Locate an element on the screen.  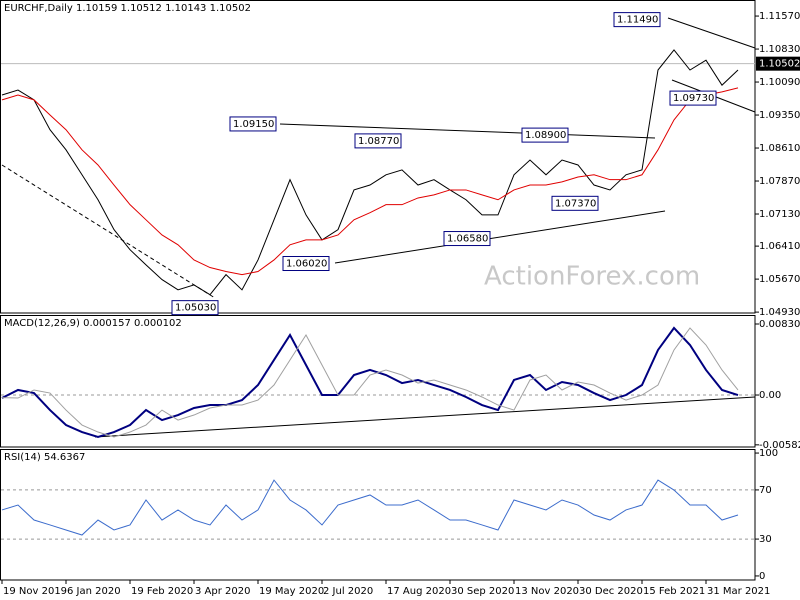
rsi-header: RSI(14) 54.6367 is located at coordinates (44, 457).